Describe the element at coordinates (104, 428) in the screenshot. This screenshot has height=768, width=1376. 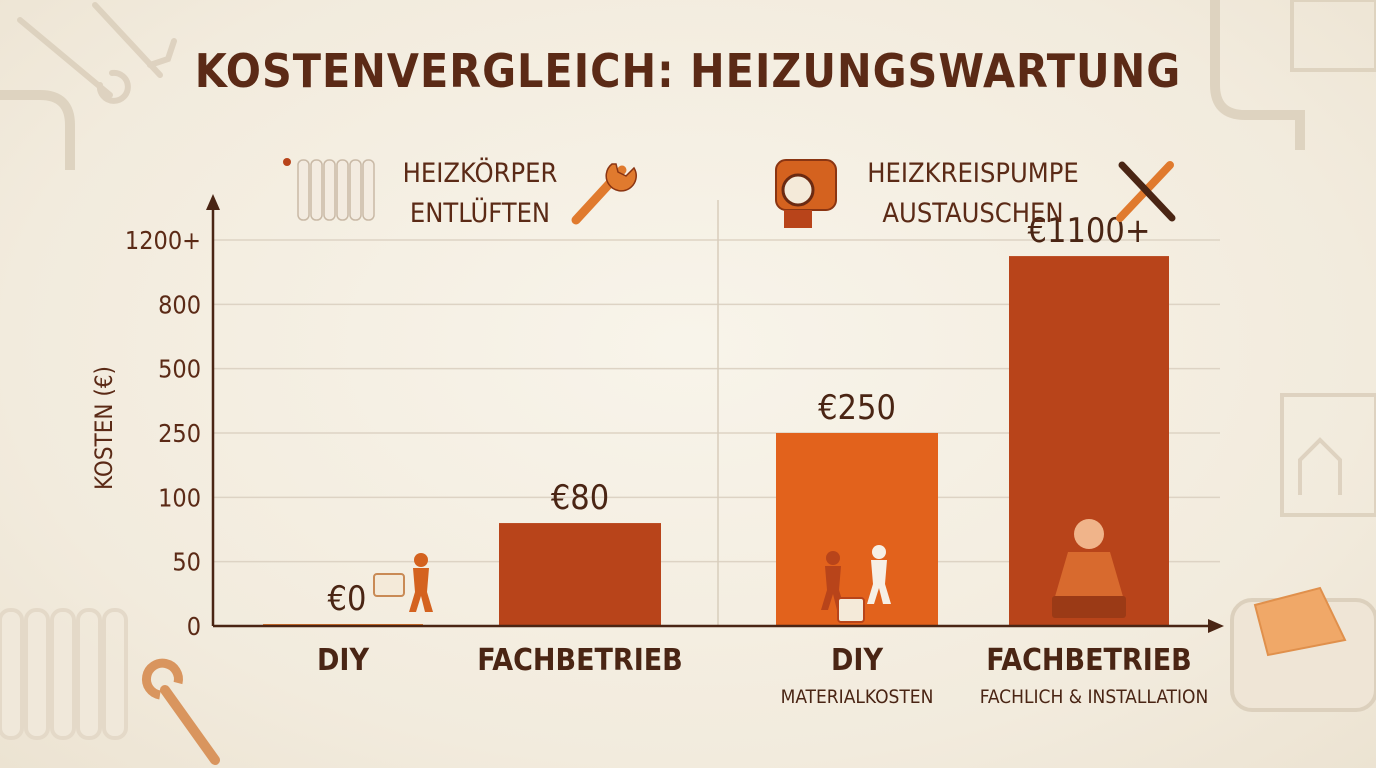
I see `y-axis-label: KOSTEN (€)` at that location.